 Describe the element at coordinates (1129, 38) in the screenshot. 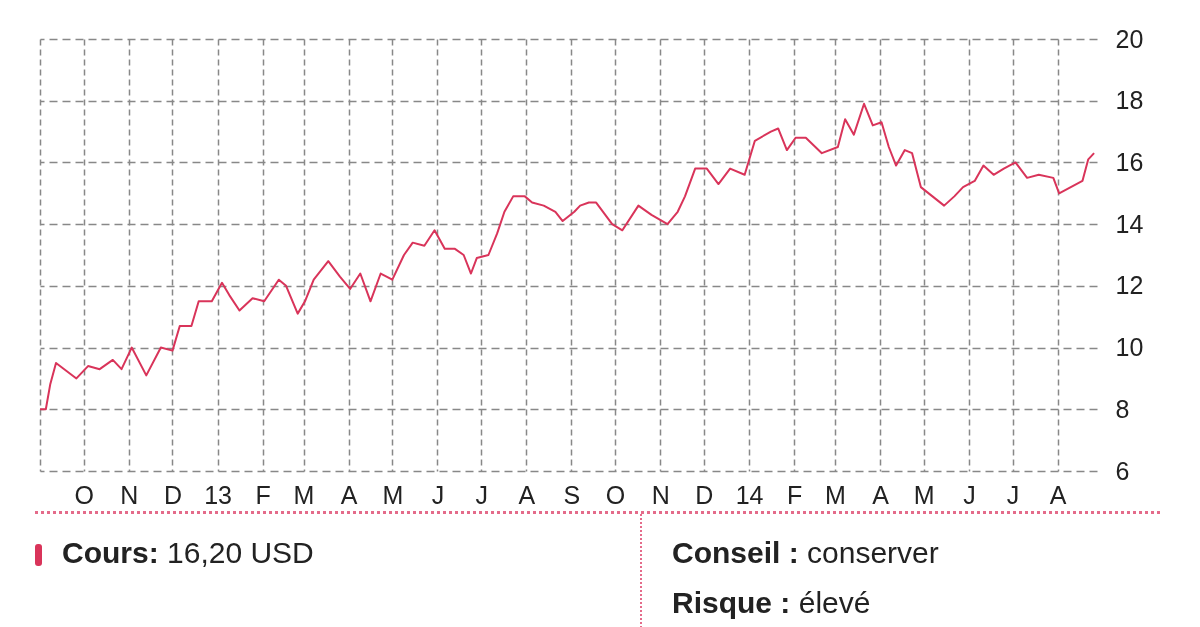

I see `y-tick-label: 20` at that location.